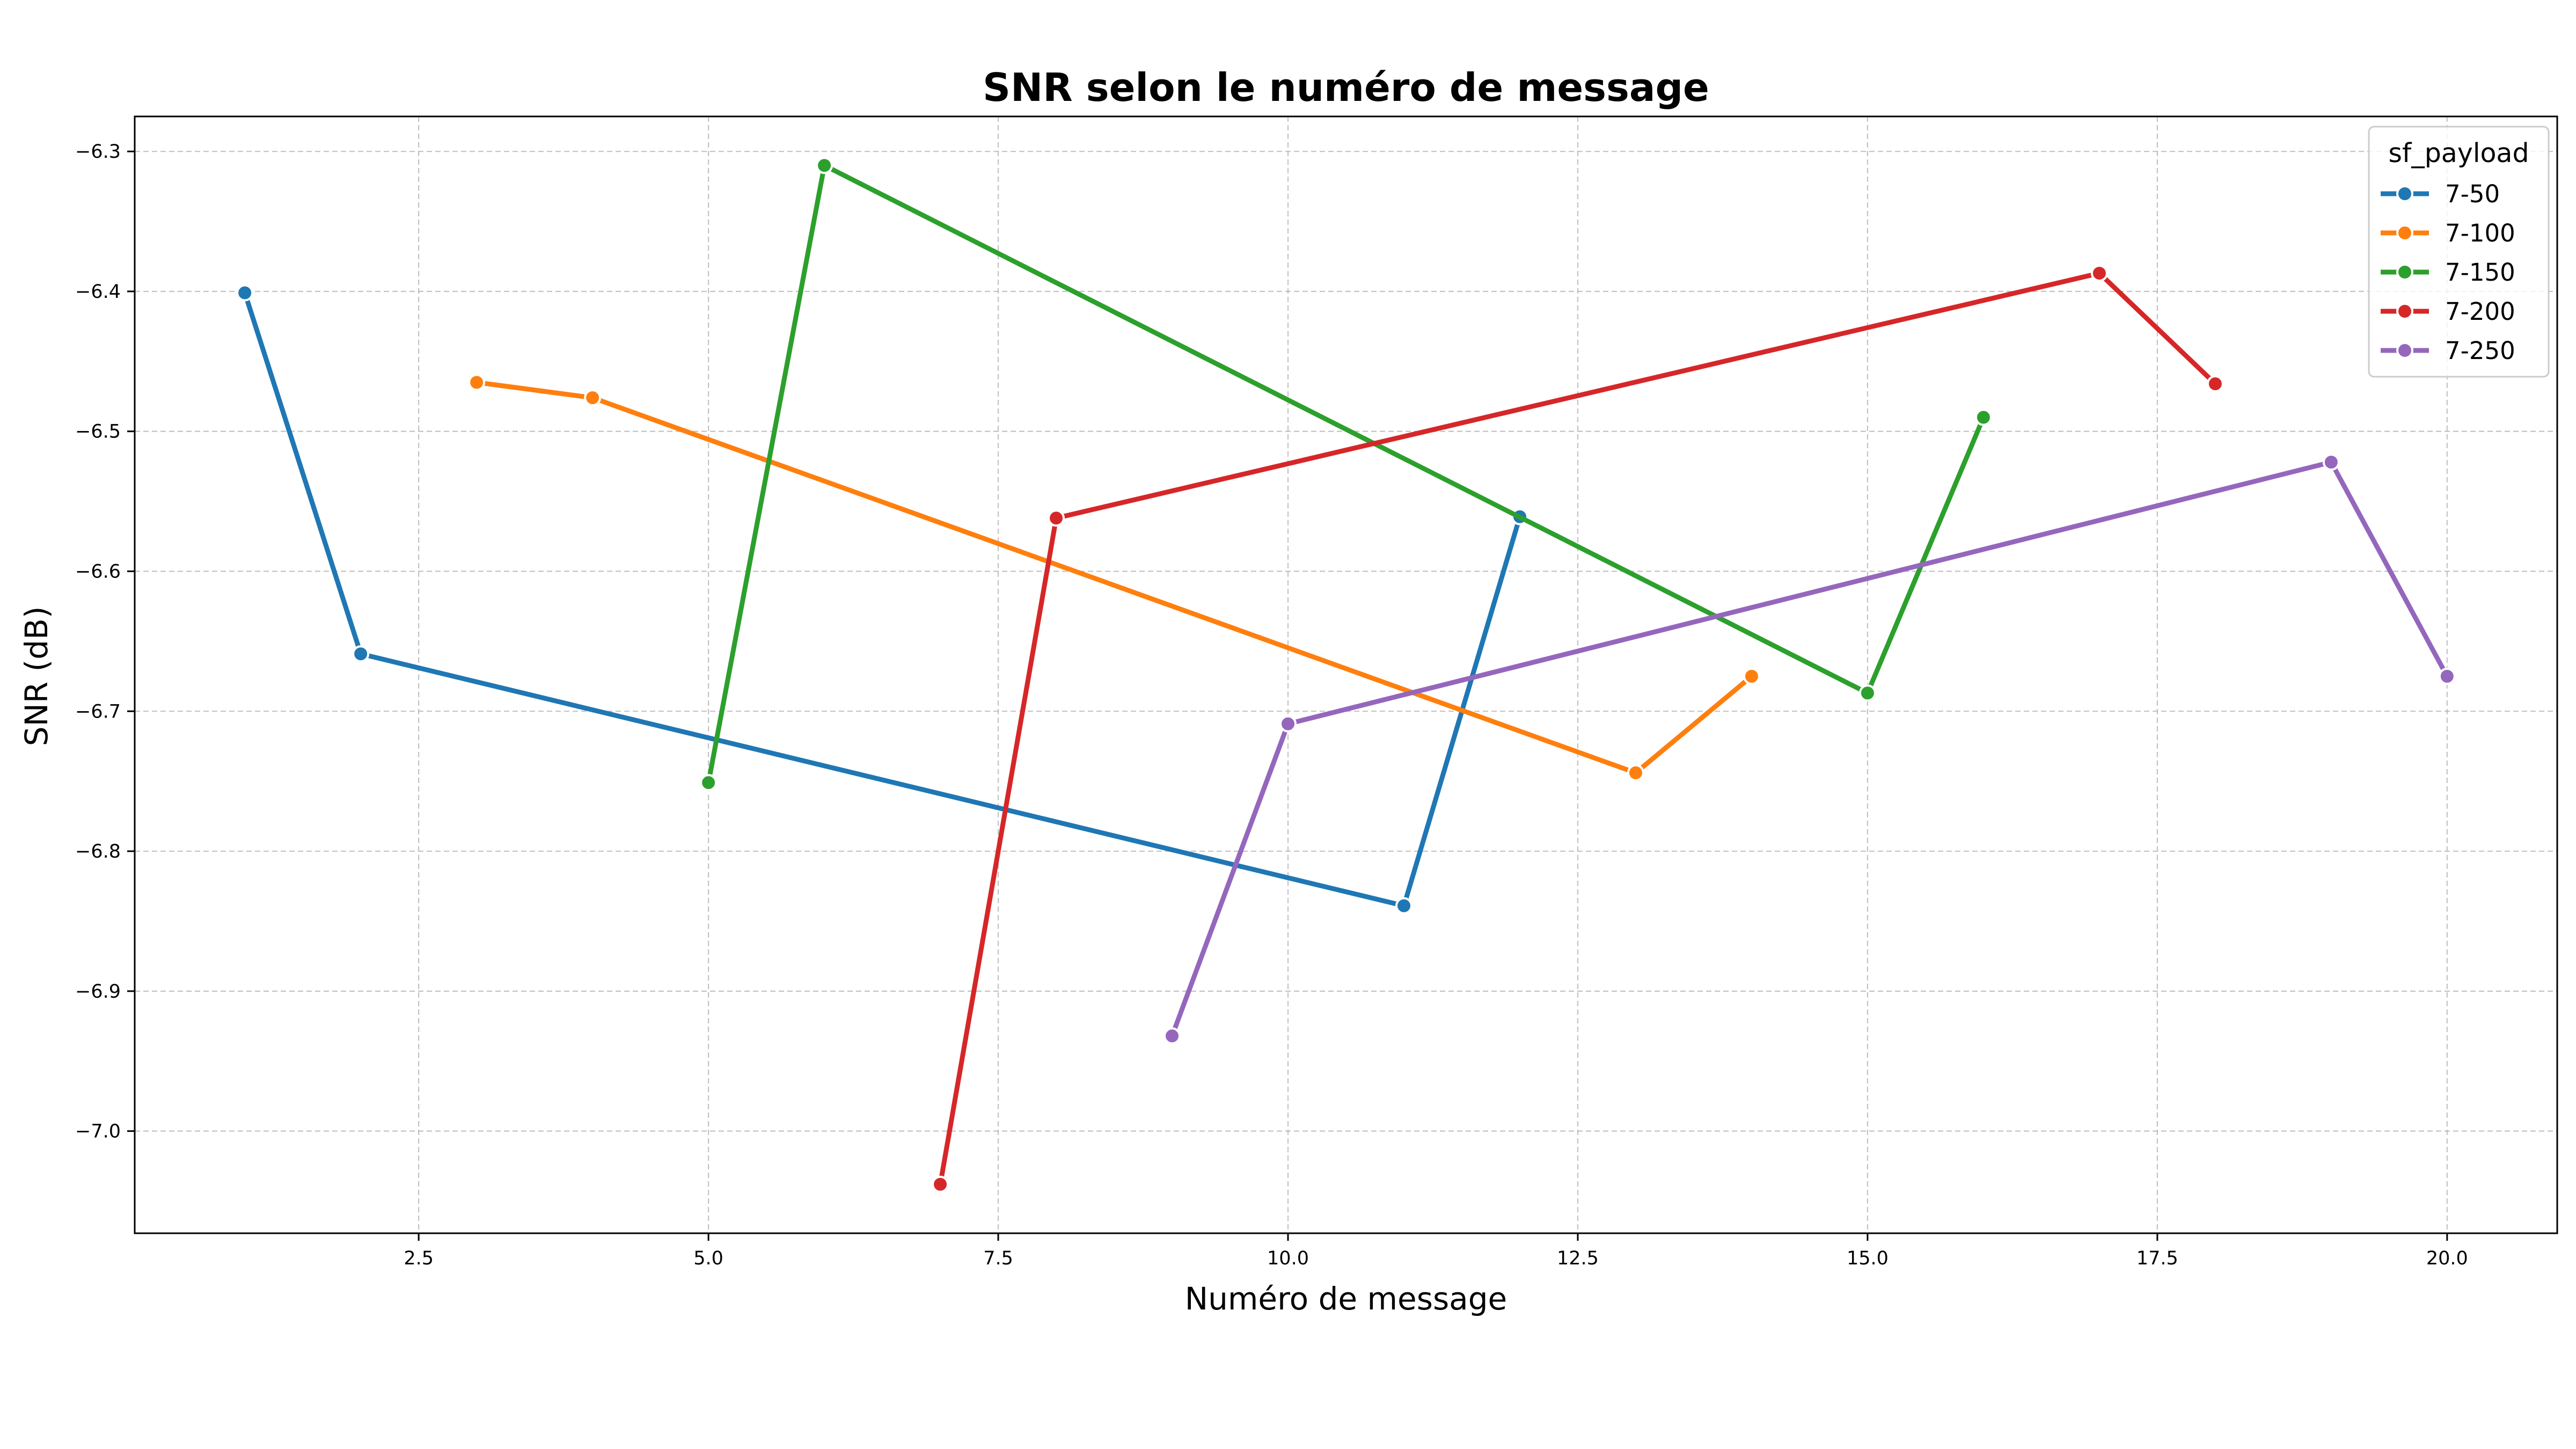 The width and height of the screenshot is (2576, 1449). I want to click on x-tick-label: 10.0, so click(1288, 1258).